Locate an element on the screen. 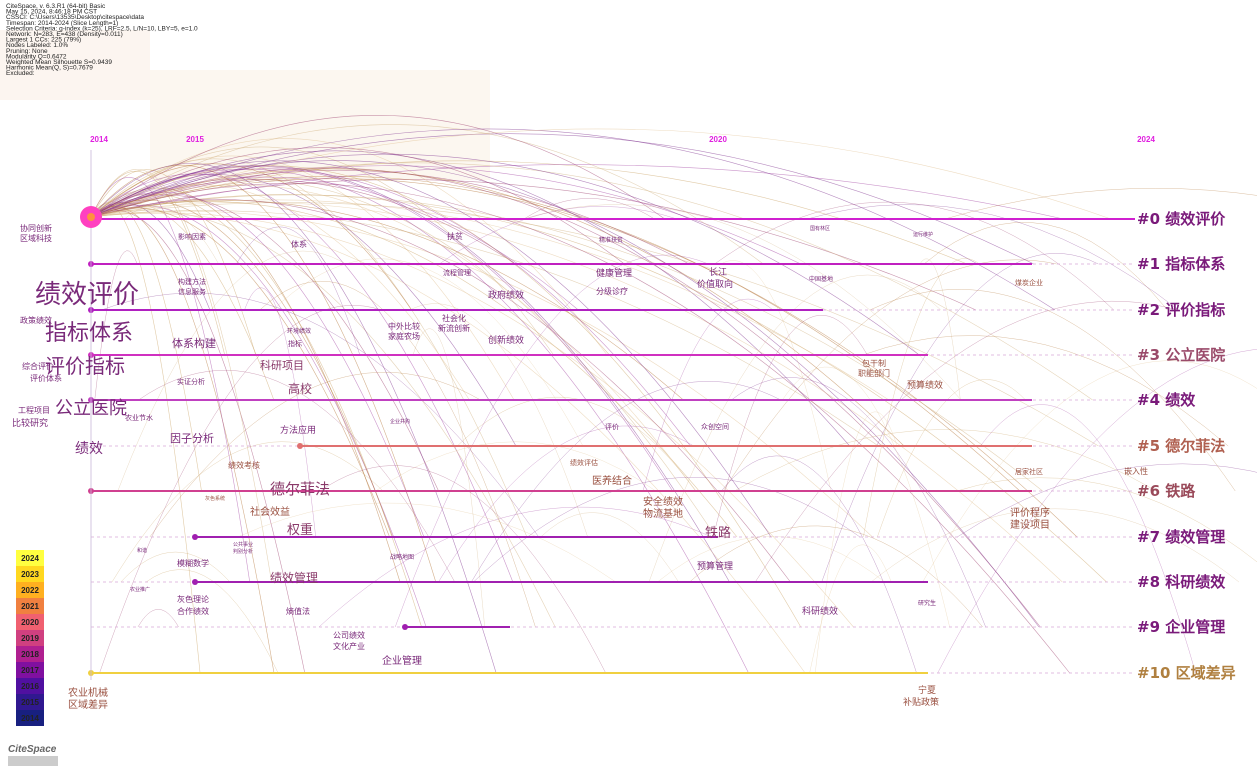 This screenshot has width=1257, height=779. node-label: 公司绩效 is located at coordinates (349, 635).